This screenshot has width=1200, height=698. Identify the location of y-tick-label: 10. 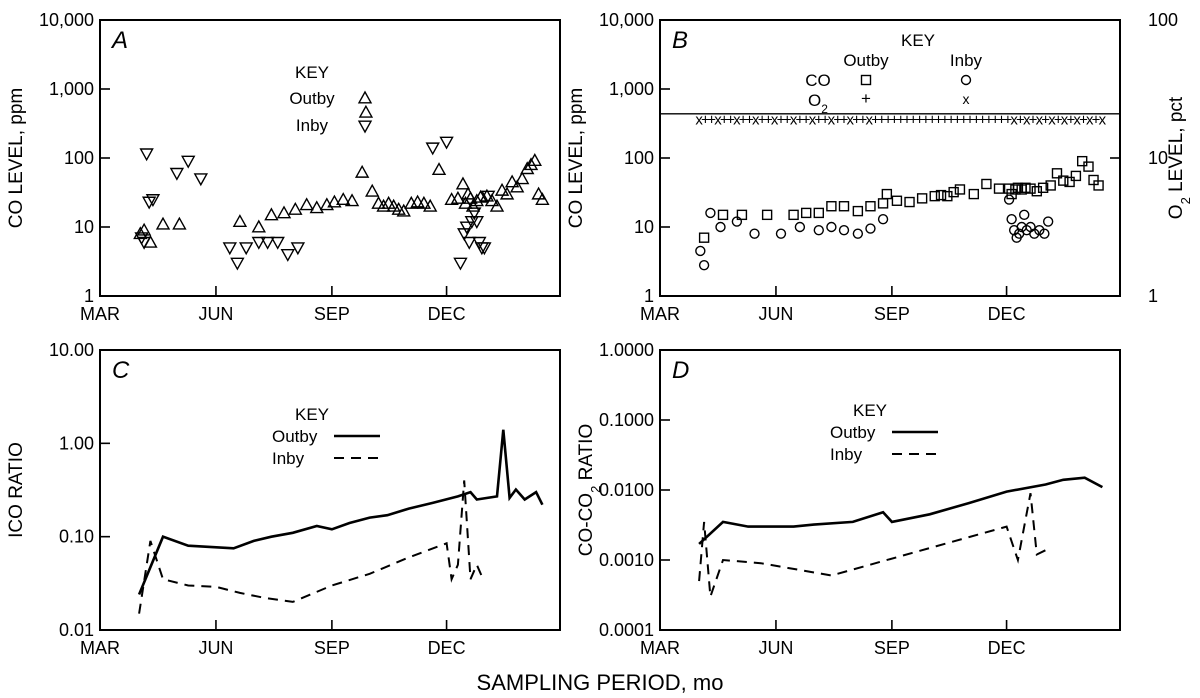
(84, 227).